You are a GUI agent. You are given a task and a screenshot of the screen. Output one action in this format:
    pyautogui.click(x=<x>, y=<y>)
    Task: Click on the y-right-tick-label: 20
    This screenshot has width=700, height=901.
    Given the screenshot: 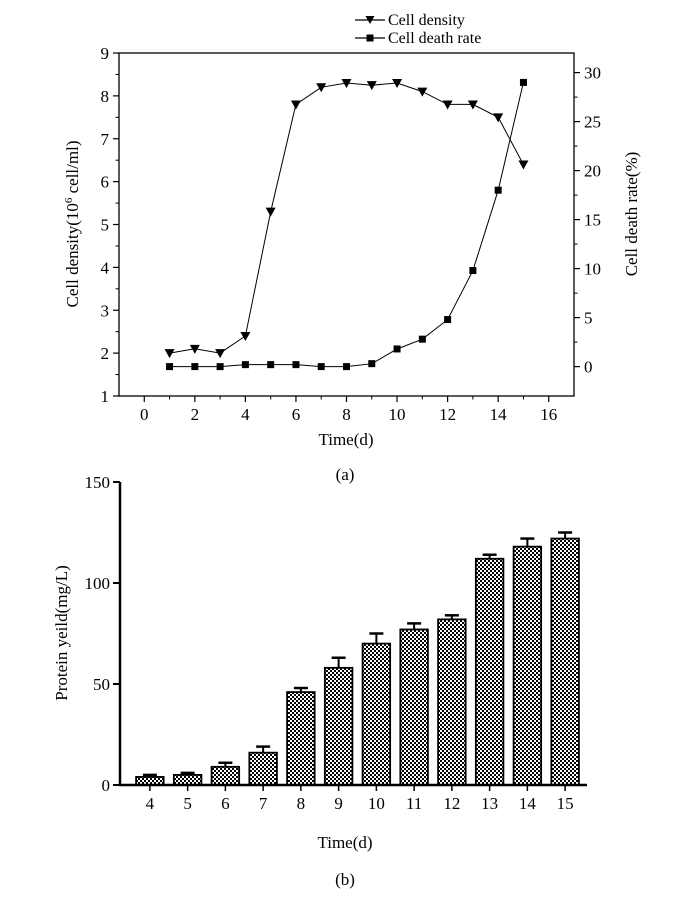 What is the action you would take?
    pyautogui.click(x=592, y=171)
    